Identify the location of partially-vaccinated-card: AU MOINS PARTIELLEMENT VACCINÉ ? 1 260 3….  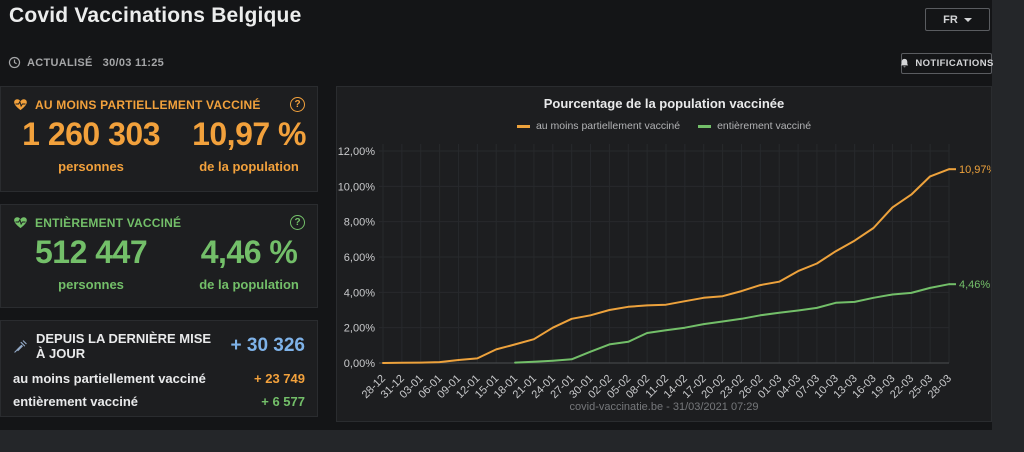
(159, 139).